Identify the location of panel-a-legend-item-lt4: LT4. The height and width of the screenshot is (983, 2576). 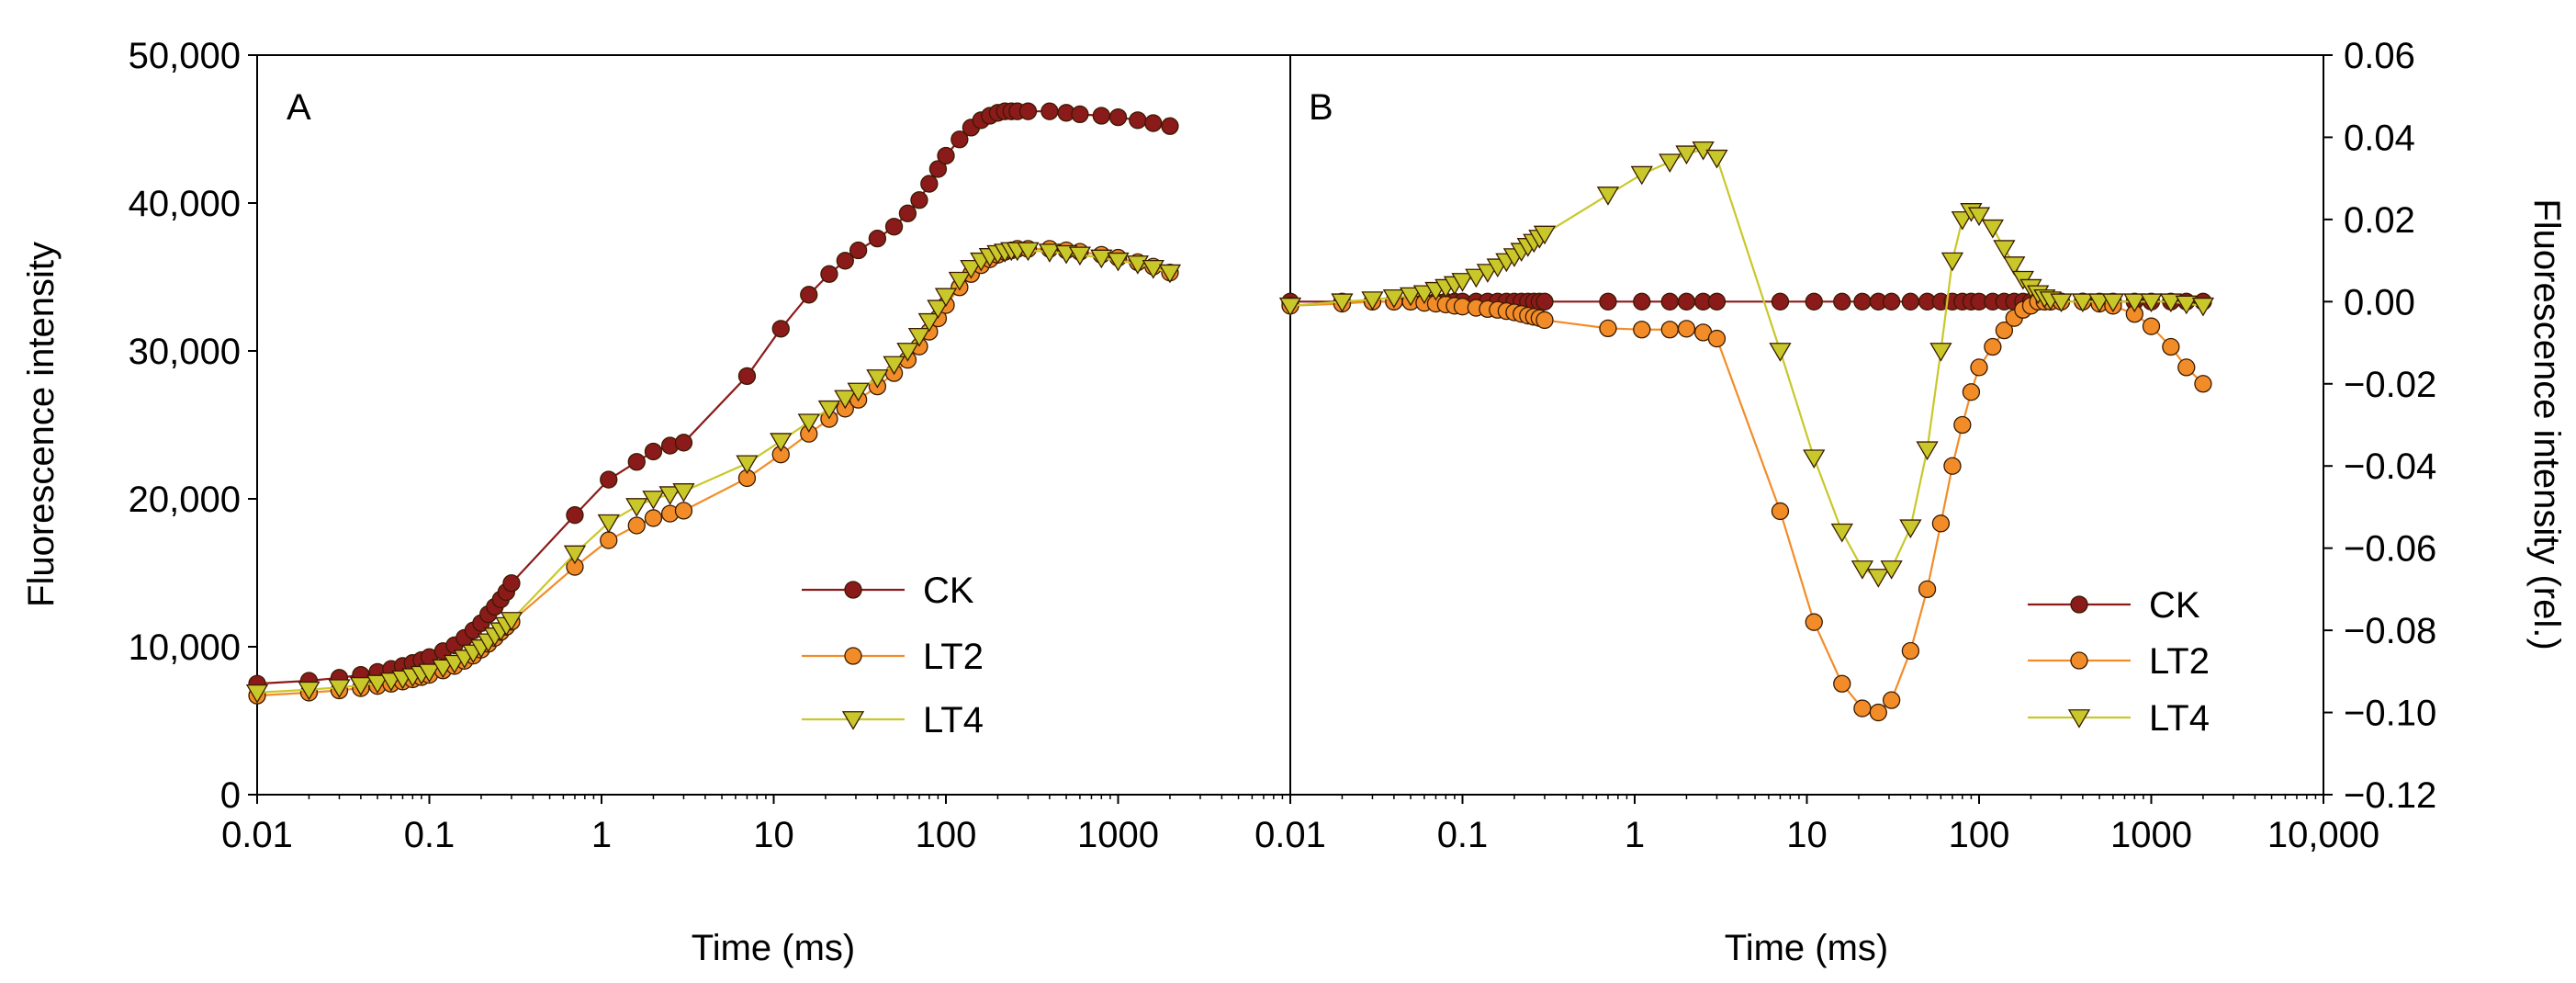
(893, 720).